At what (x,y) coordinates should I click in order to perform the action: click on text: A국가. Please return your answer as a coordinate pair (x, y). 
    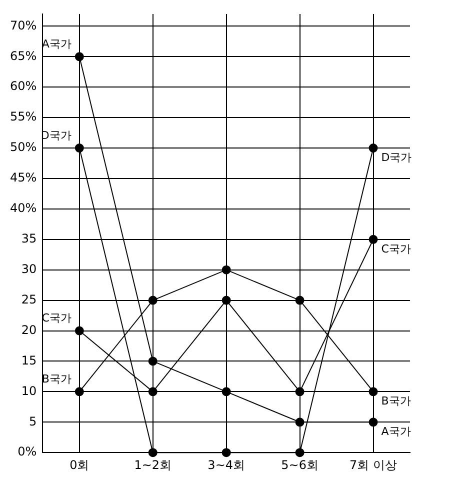
    Looking at the image, I should click on (57, 44).